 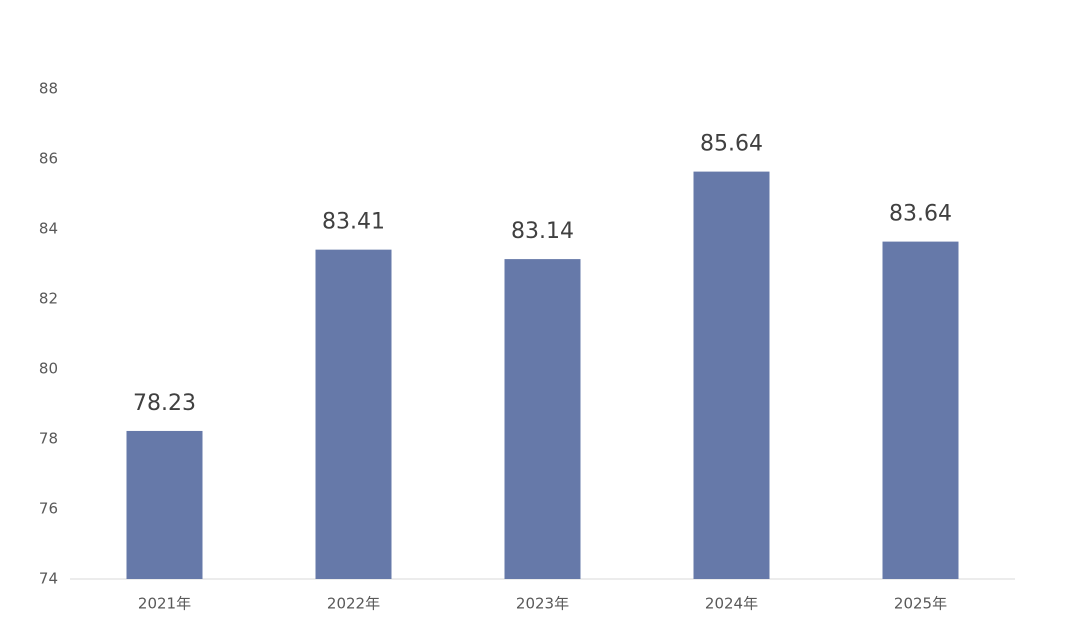 What do you see at coordinates (48, 299) in the screenshot?
I see `y-tick-label: 82` at bounding box center [48, 299].